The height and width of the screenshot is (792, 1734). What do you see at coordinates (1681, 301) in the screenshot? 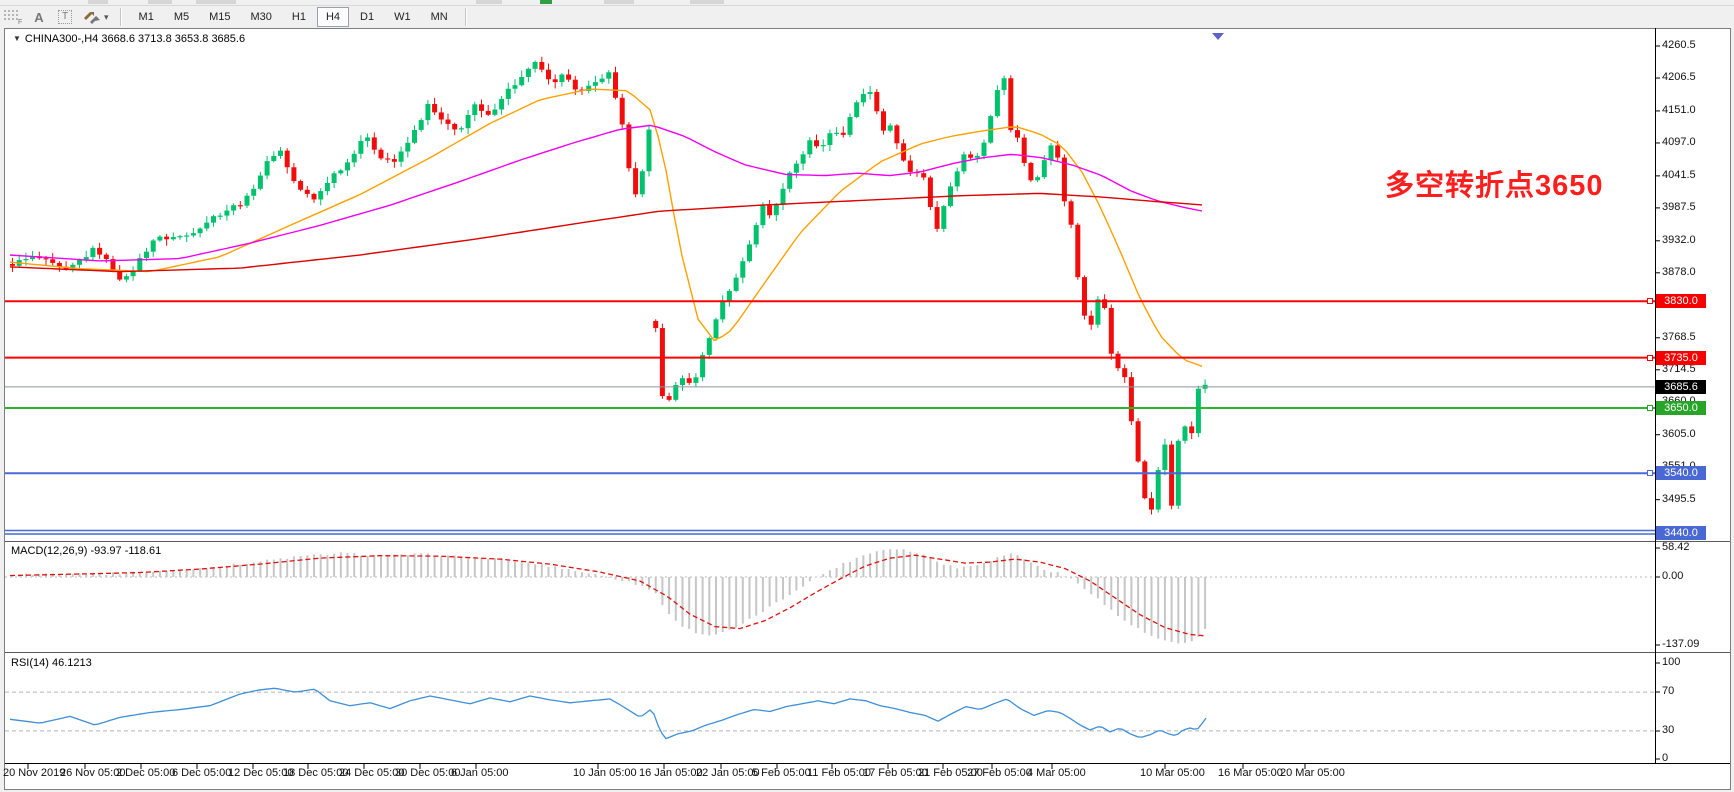
I see `price-badge-3830.0: 3830.0` at bounding box center [1681, 301].